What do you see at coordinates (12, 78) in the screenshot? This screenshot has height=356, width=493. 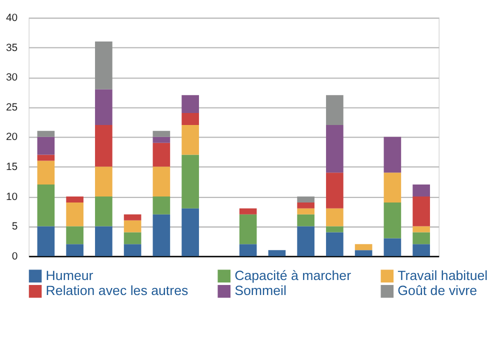 I see `y-tick-label: 30` at bounding box center [12, 78].